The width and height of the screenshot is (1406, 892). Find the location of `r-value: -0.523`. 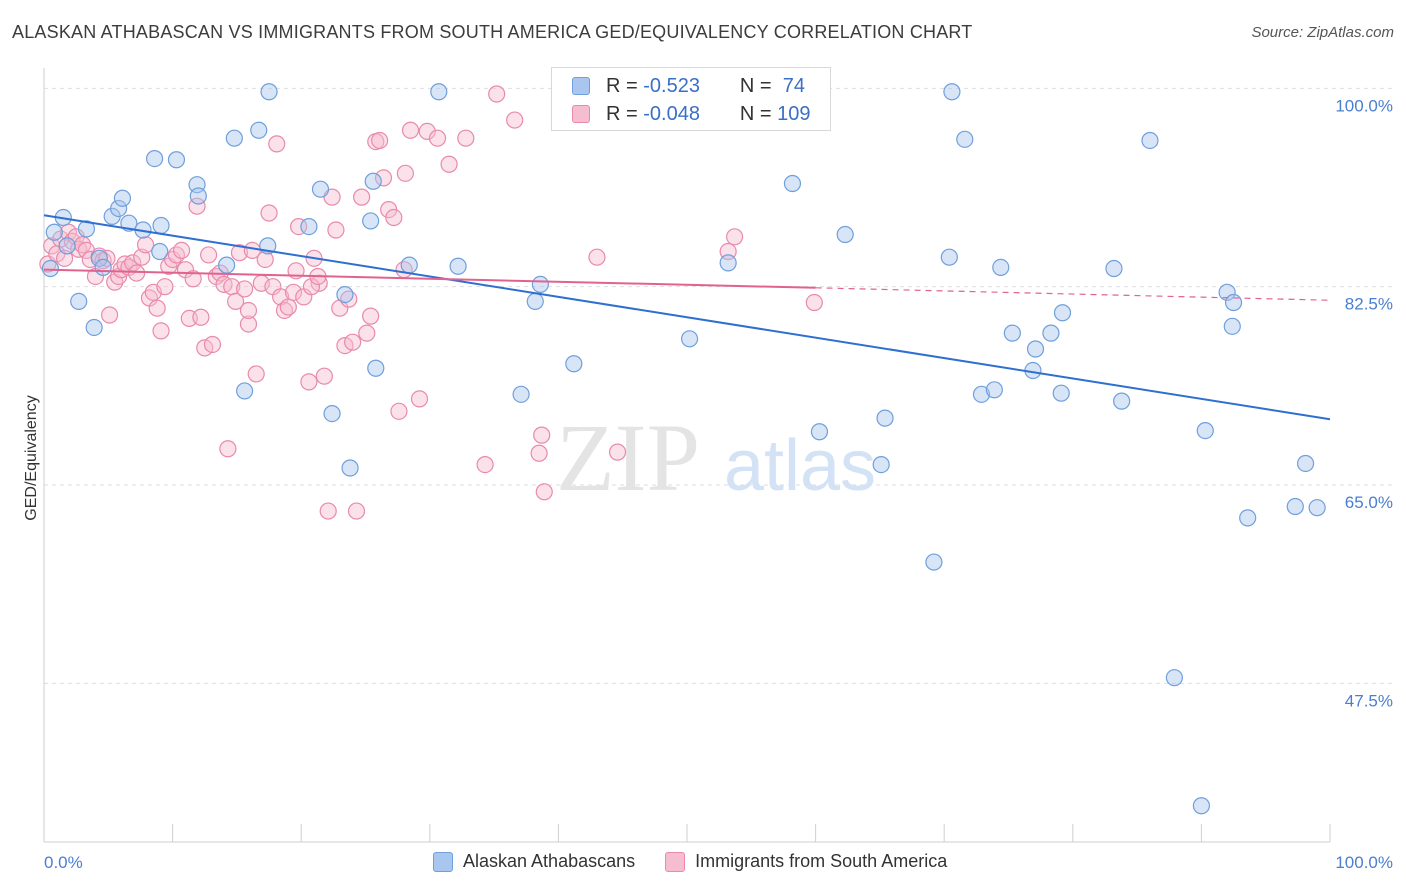

r-value: -0.523 is located at coordinates (671, 85).